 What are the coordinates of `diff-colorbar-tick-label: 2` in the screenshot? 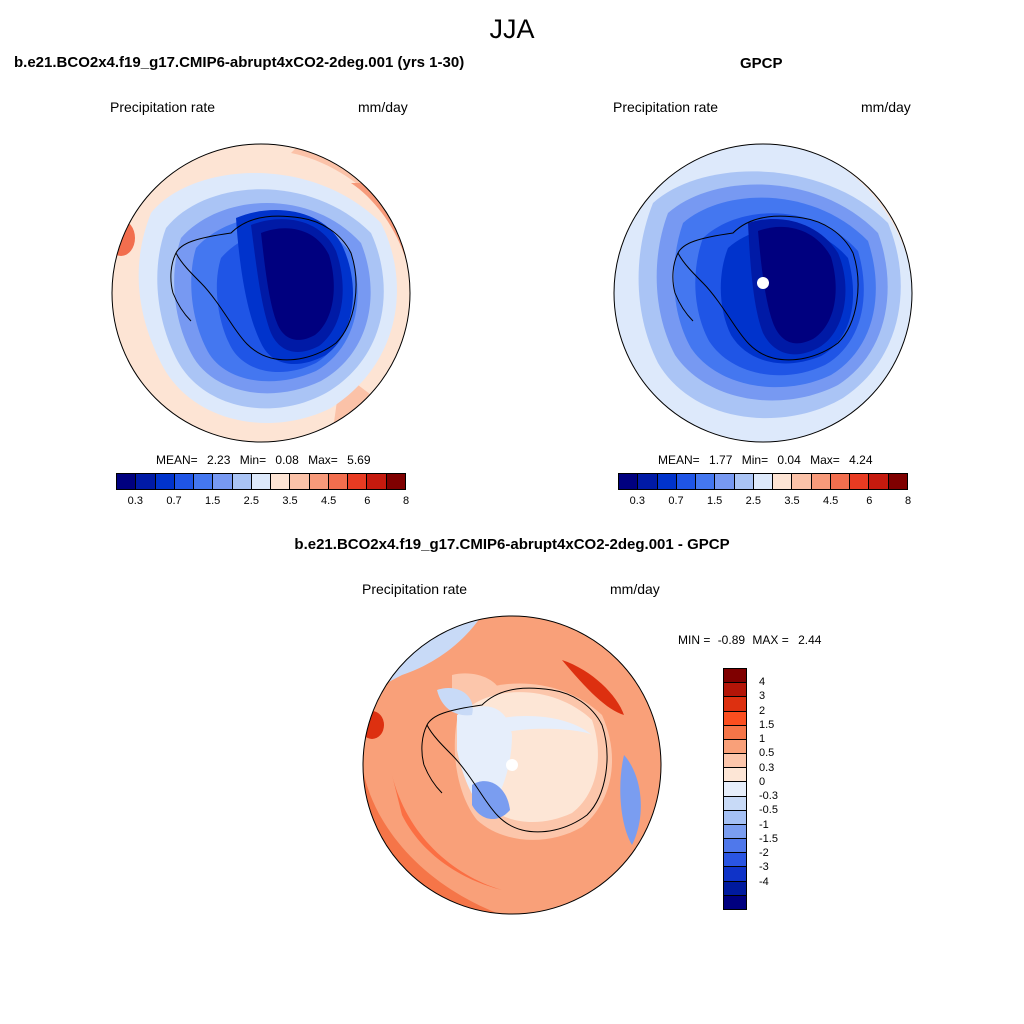 It's located at (762, 710).